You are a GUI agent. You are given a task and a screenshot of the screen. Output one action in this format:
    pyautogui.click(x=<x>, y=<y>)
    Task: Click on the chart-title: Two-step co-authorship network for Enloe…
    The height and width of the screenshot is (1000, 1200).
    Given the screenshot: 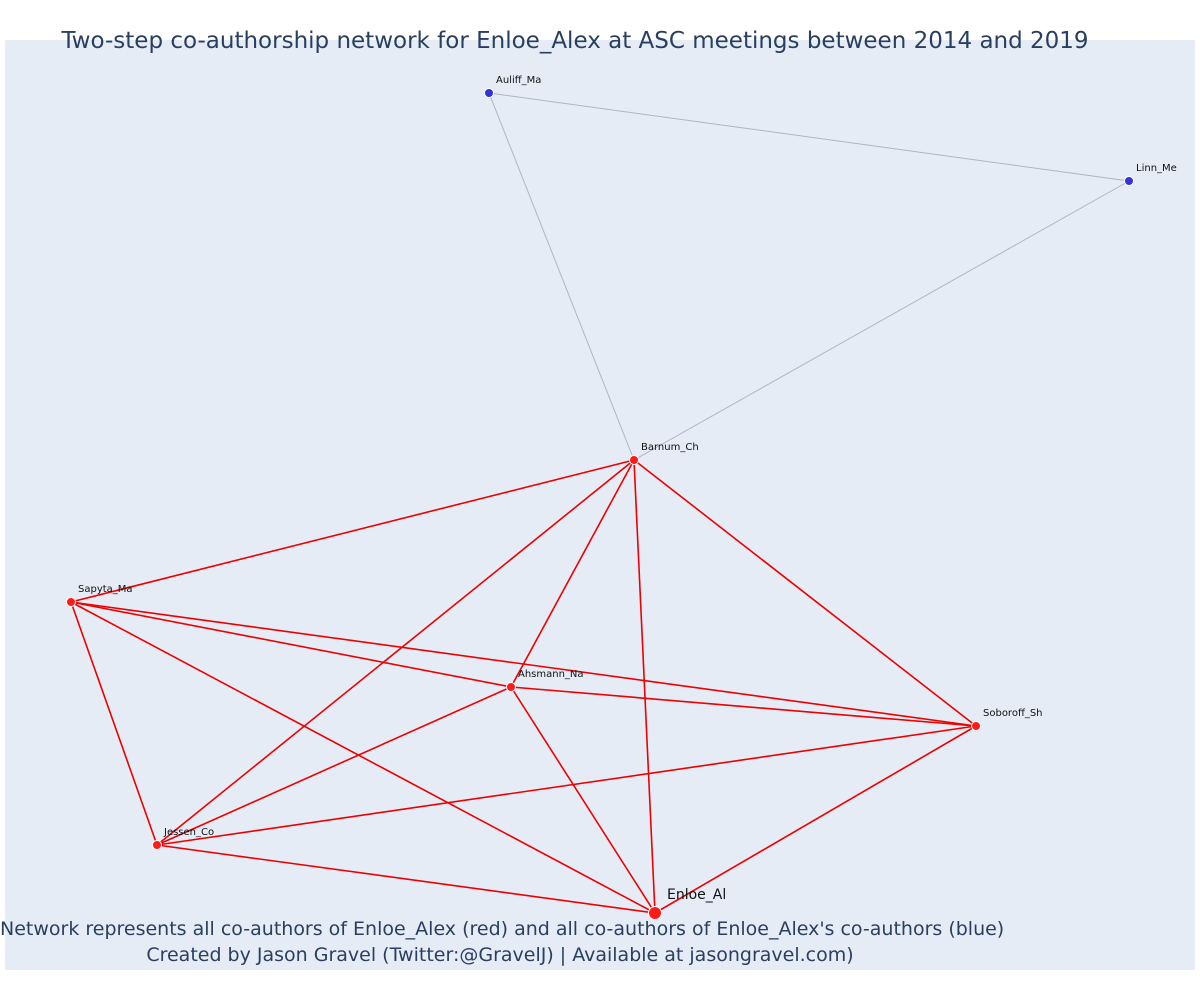 What is the action you would take?
    pyautogui.click(x=575, y=41)
    